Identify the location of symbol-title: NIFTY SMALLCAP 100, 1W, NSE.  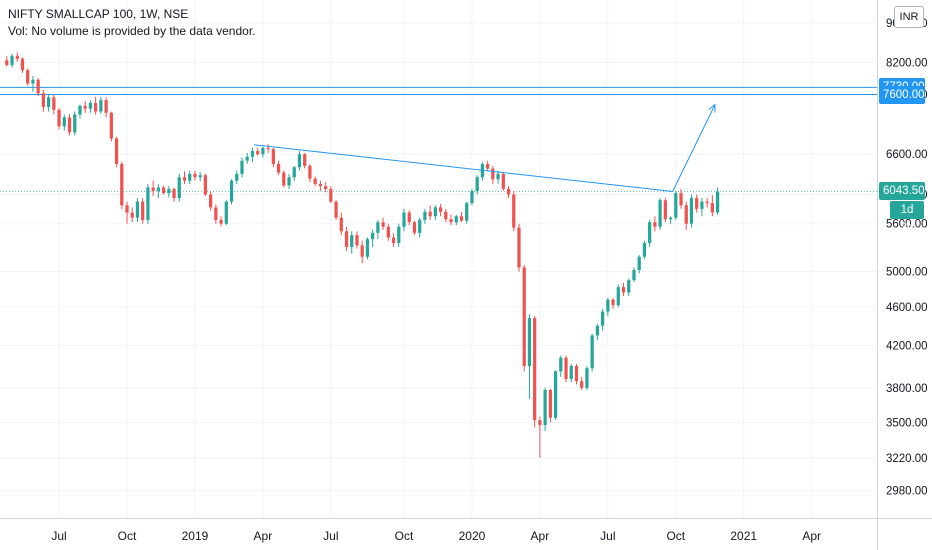
(98, 14).